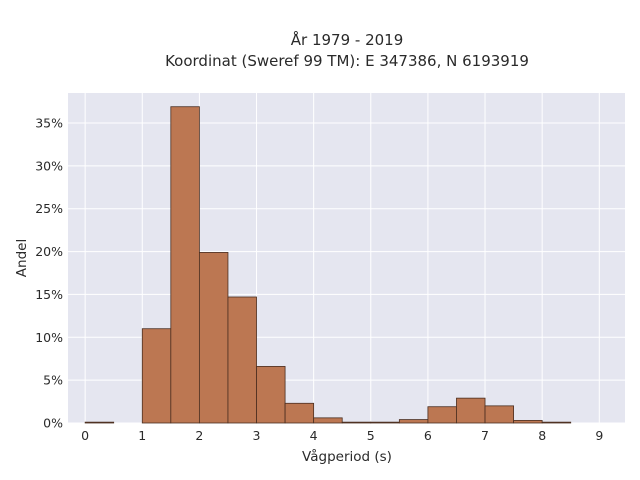 This screenshot has height=480, width=640. What do you see at coordinates (347, 456) in the screenshot?
I see `x-axis-label: Vågperiod (s)` at bounding box center [347, 456].